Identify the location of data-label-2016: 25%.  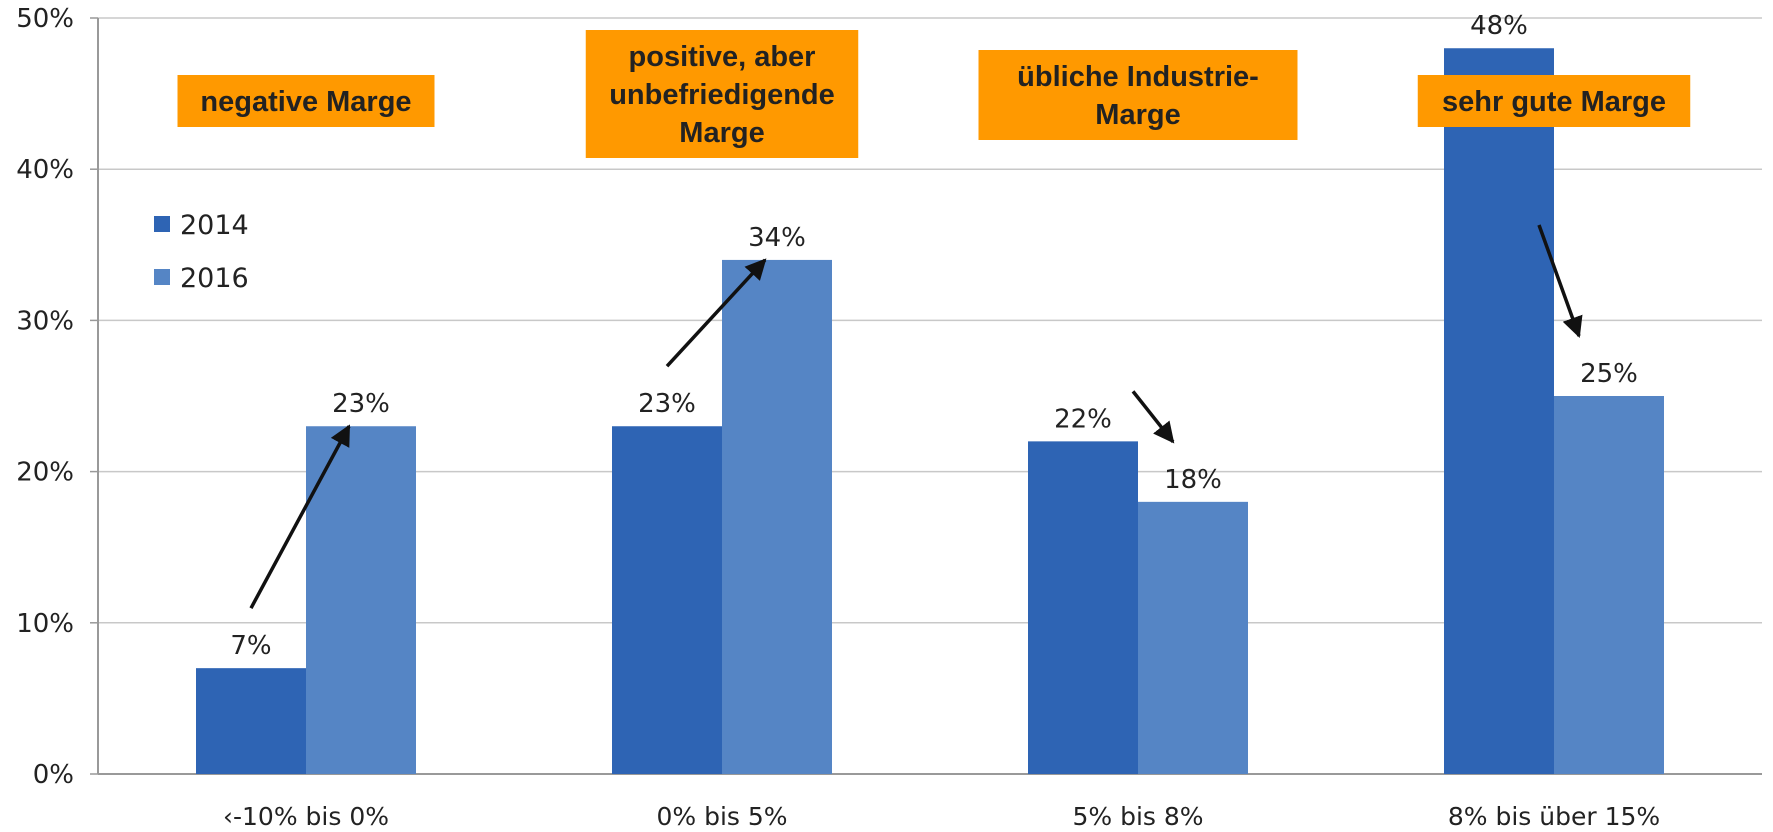
(1609, 374).